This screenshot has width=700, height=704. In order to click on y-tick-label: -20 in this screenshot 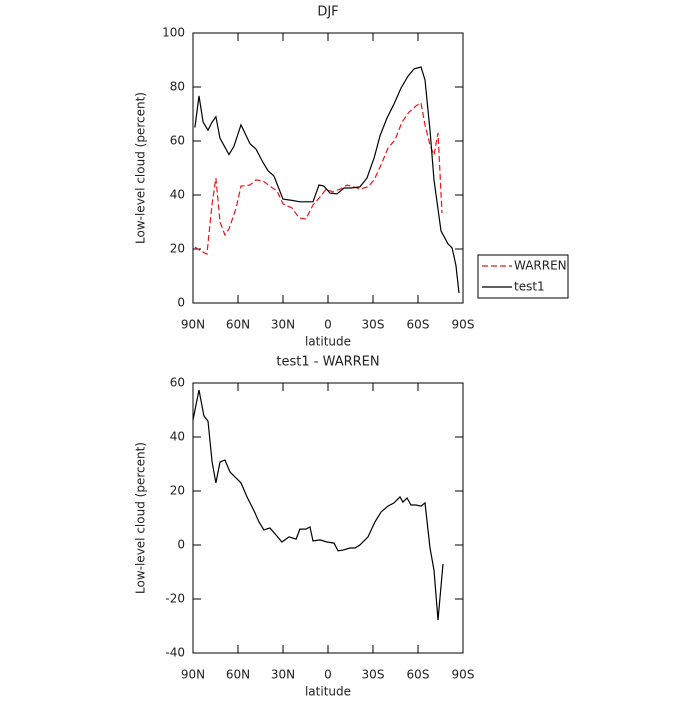, I will do `click(175, 599)`.